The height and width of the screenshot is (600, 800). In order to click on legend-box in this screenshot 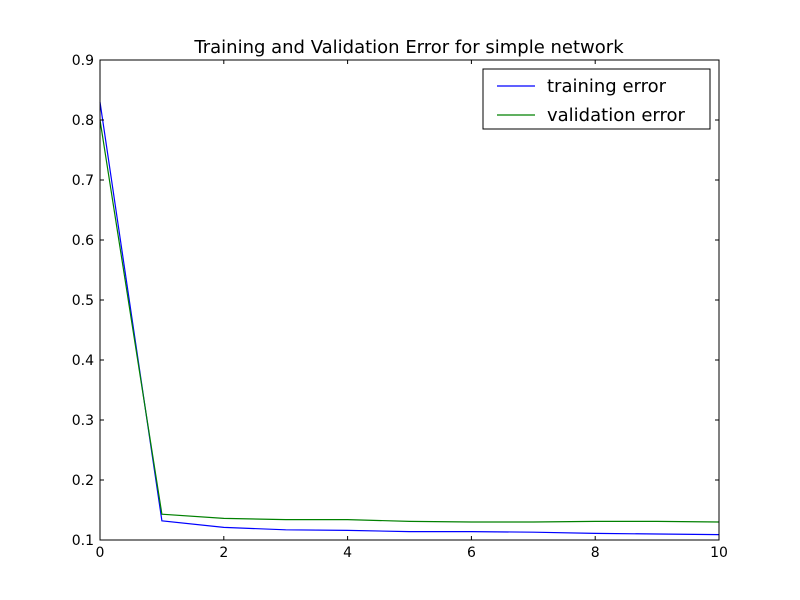, I will do `click(596, 99)`.